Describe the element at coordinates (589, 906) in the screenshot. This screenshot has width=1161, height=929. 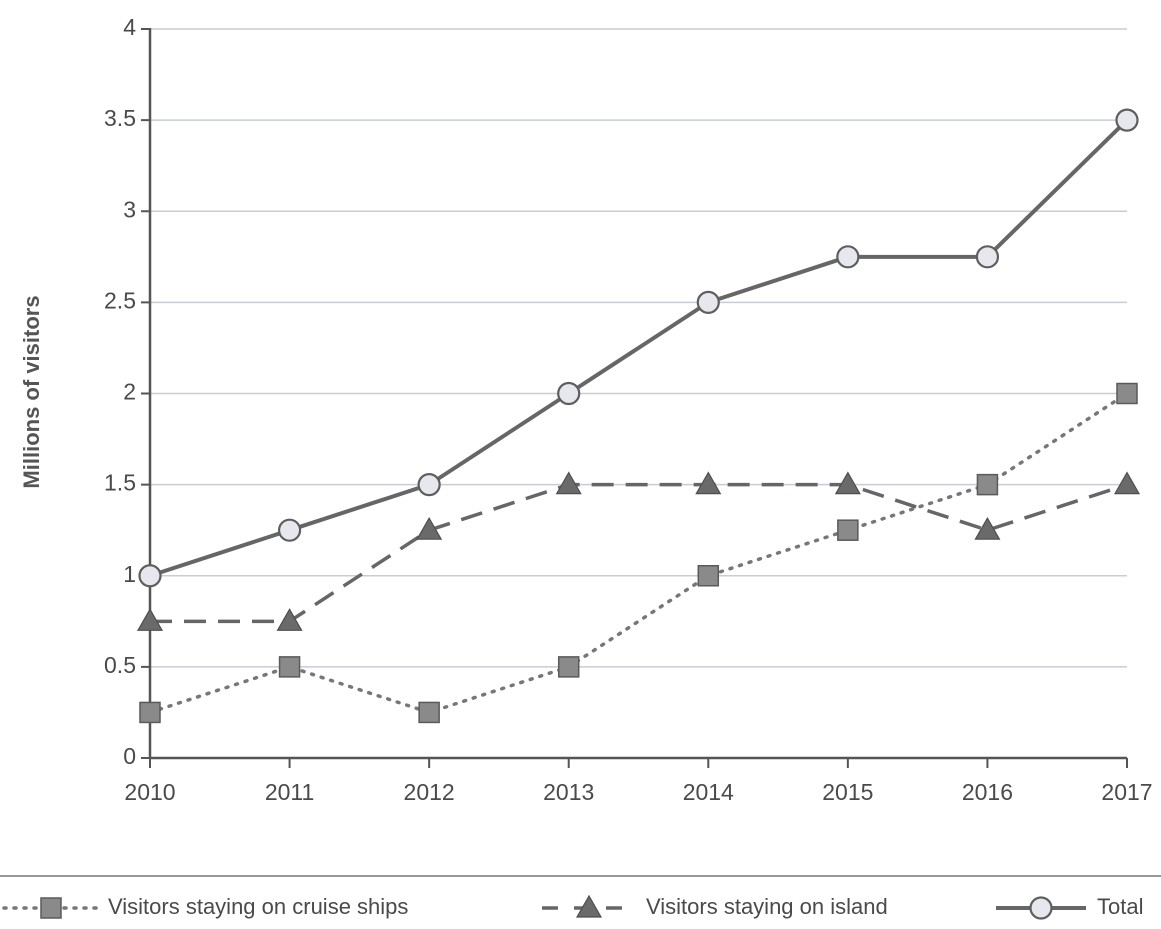
I see `legend-marker-triangle` at that location.